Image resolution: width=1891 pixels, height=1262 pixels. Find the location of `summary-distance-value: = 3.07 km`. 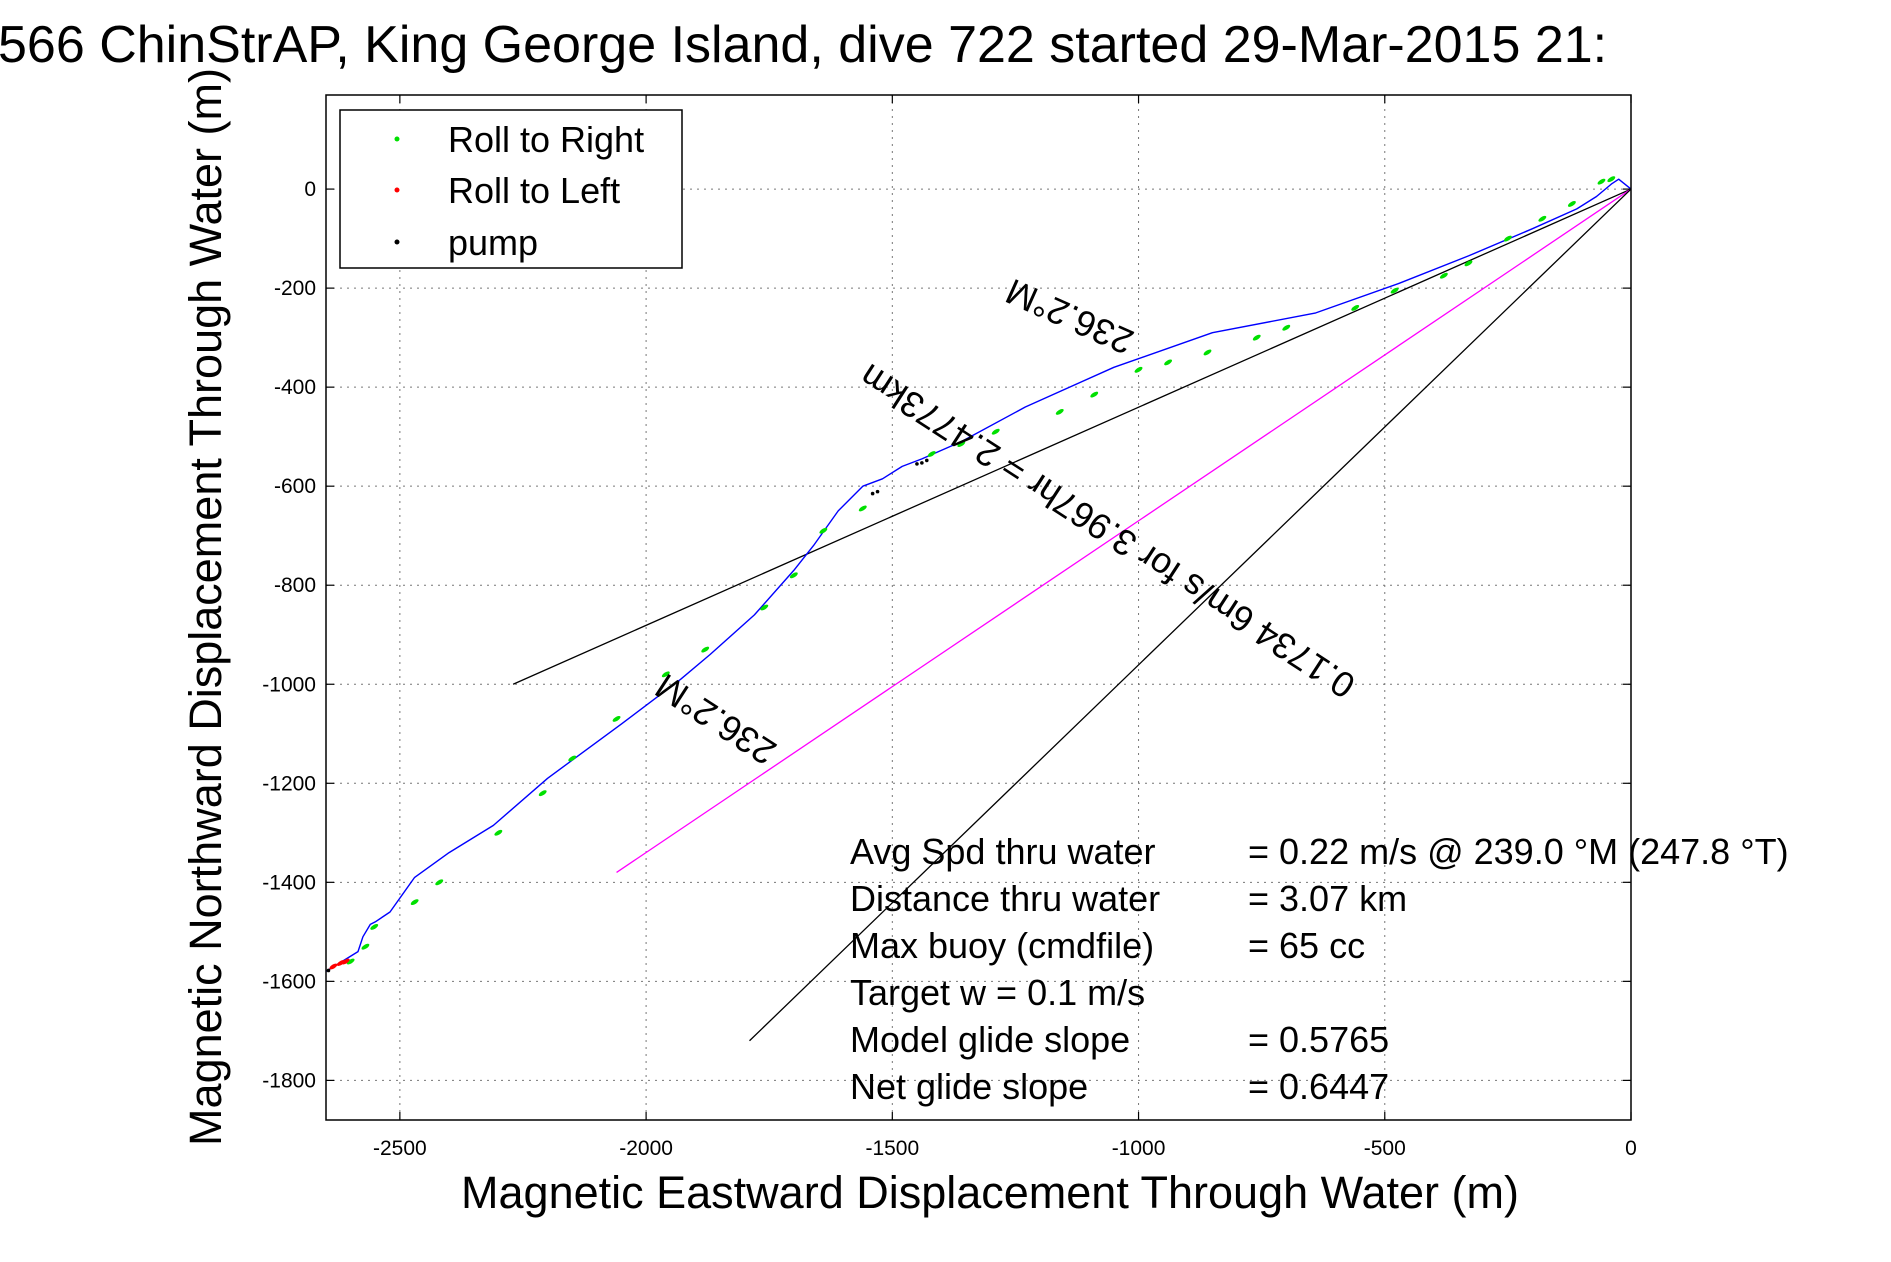

summary-distance-value: = 3.07 km is located at coordinates (1327, 898).